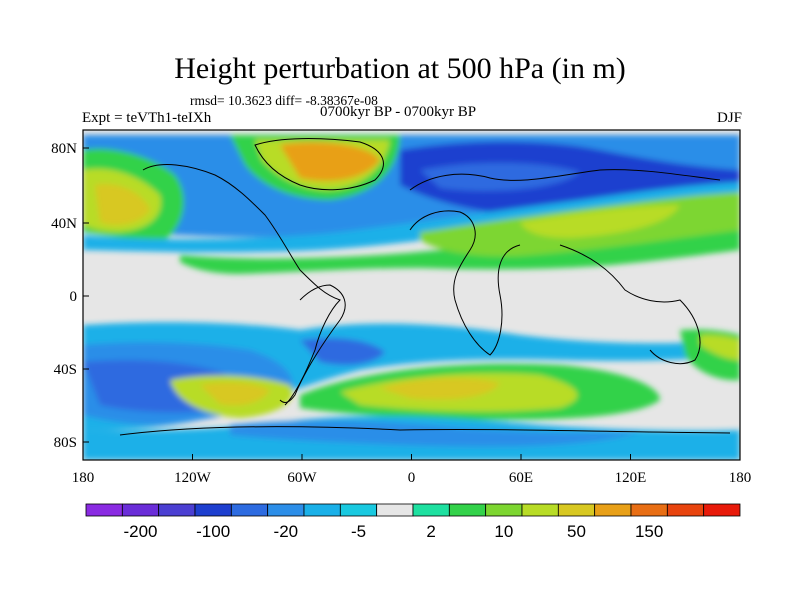  Describe the element at coordinates (576, 531) in the screenshot. I see `colorbar-label: 50` at that location.